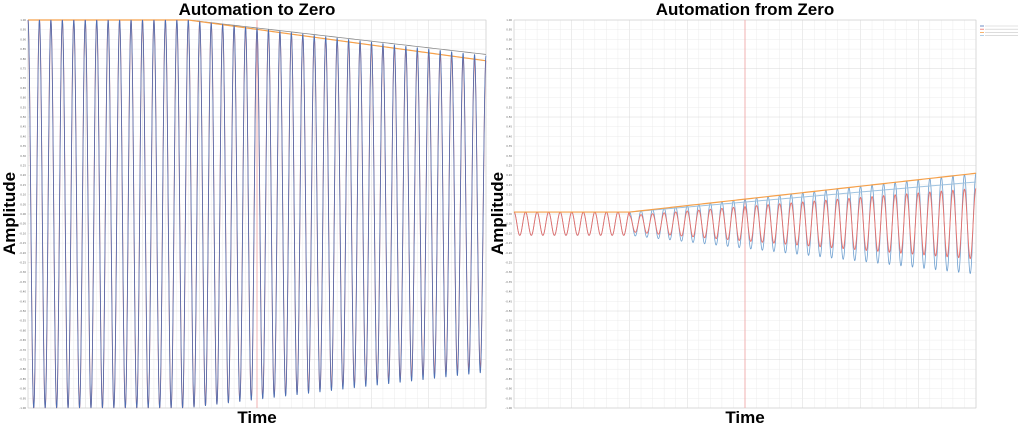 This screenshot has width=1024, height=428. I want to click on waveform-series-red, so click(745, 224).